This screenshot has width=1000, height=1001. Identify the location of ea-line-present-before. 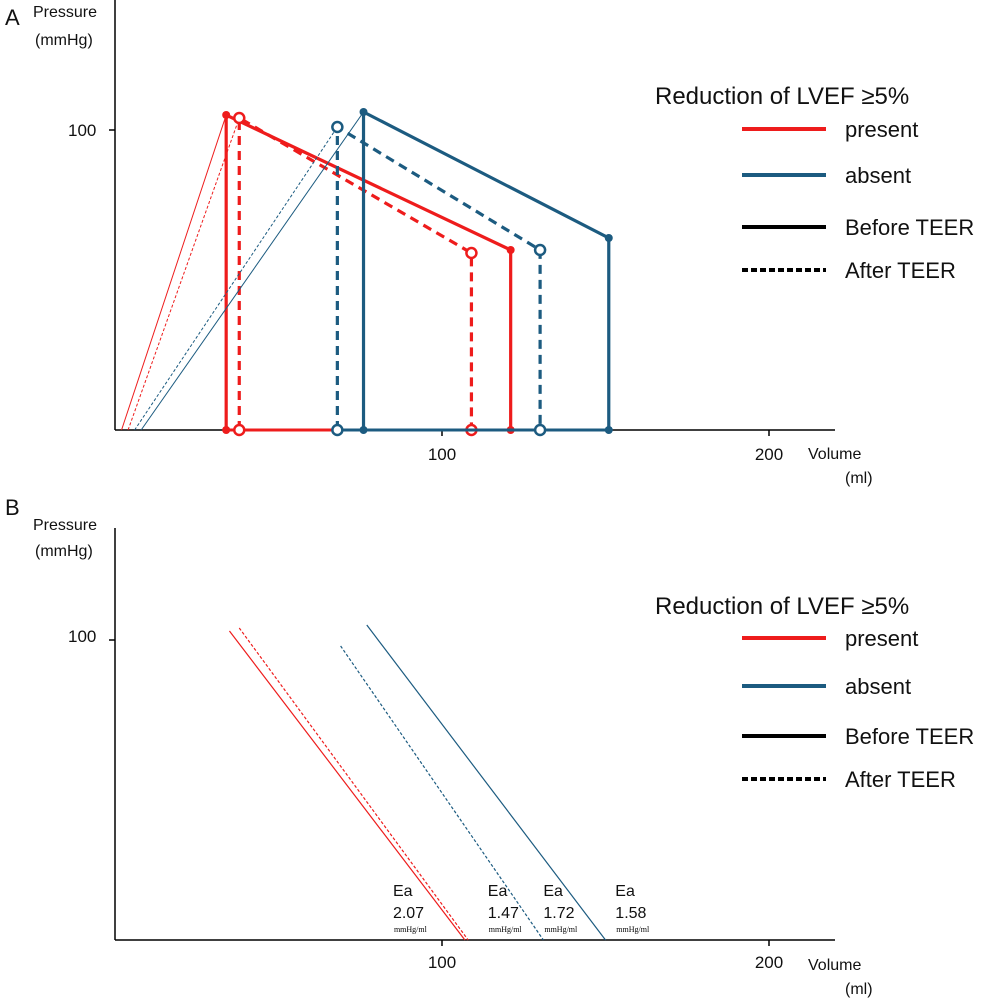
(347, 785).